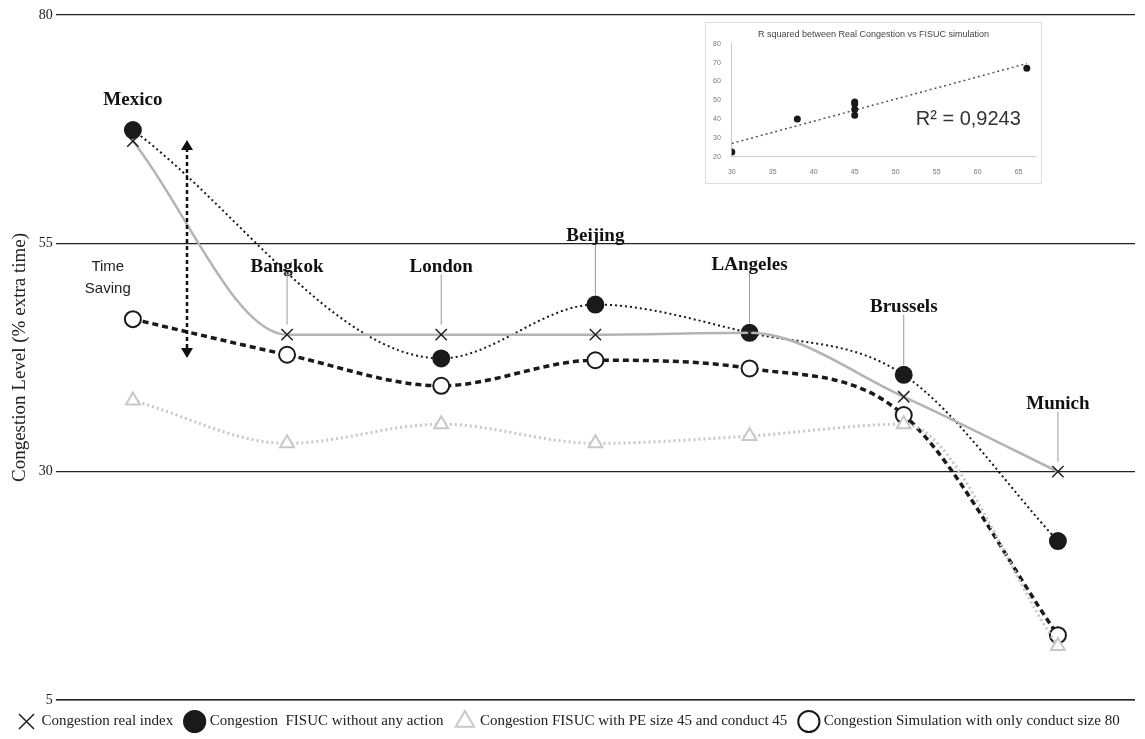 This screenshot has height=739, width=1145. I want to click on category-label: LAngeles, so click(749, 263).